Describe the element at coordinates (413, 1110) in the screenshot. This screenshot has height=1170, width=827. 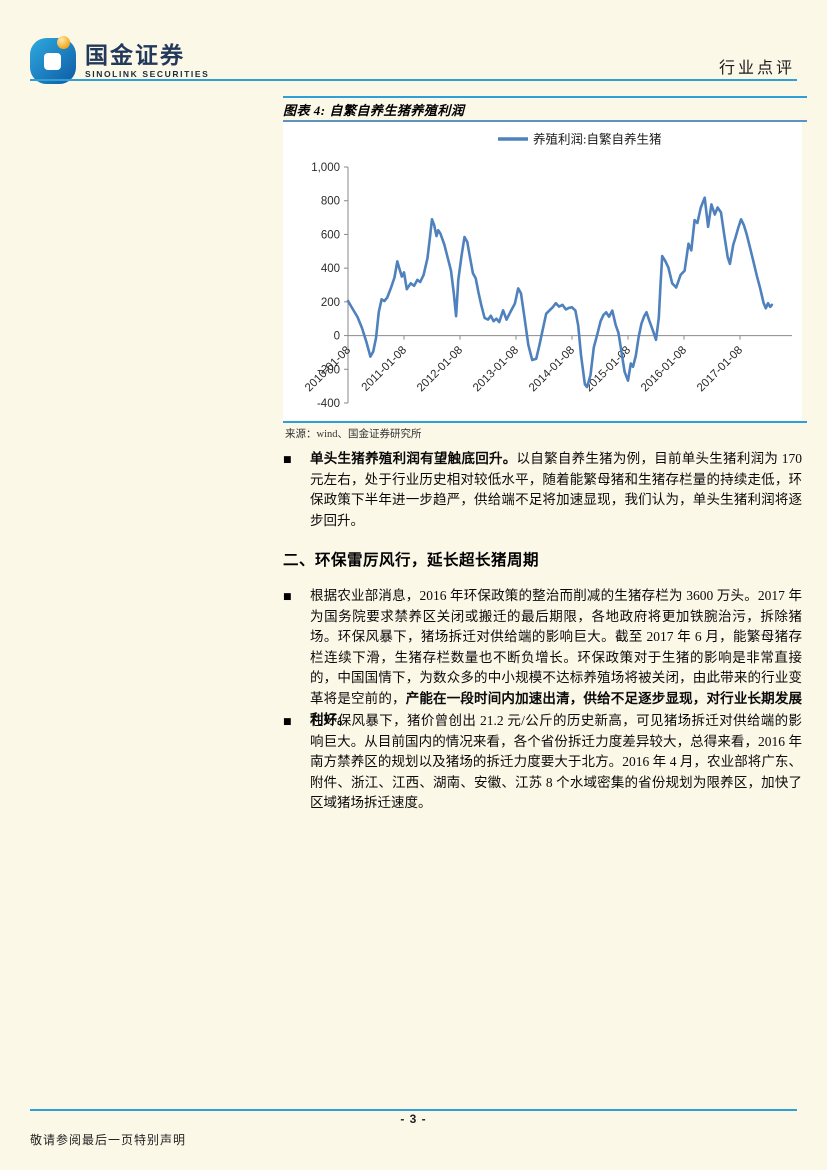
I see `footer-rule` at that location.